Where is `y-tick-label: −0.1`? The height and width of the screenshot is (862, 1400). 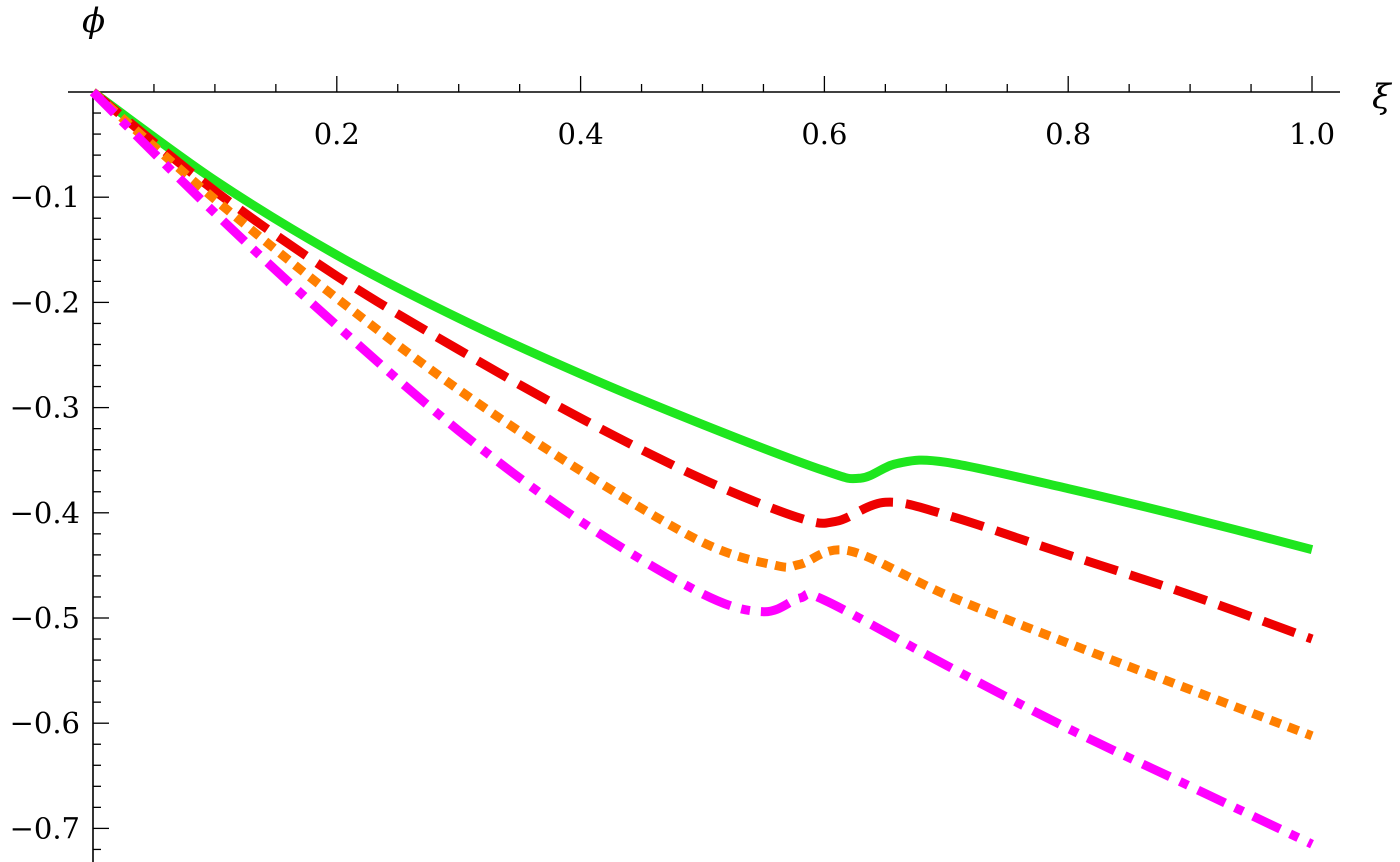
y-tick-label: −0.1 is located at coordinates (45, 197).